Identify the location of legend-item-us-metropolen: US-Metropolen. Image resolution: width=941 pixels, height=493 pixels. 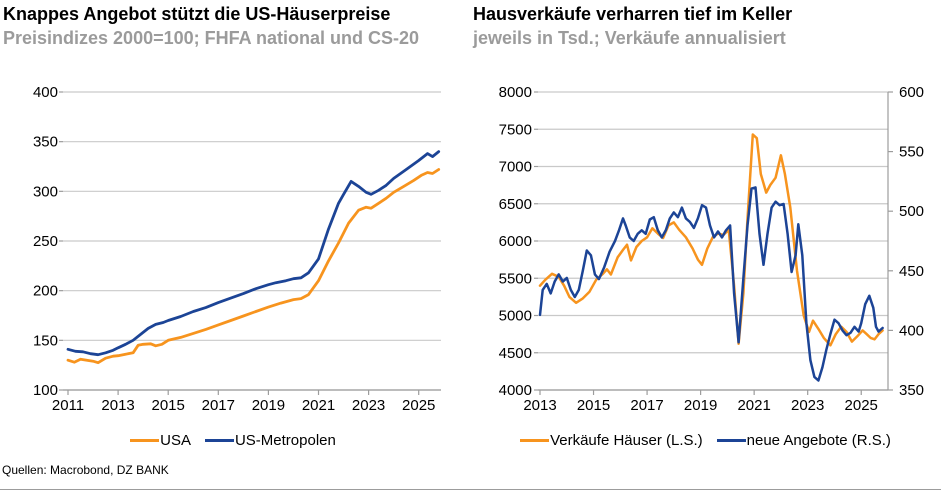
(270, 440).